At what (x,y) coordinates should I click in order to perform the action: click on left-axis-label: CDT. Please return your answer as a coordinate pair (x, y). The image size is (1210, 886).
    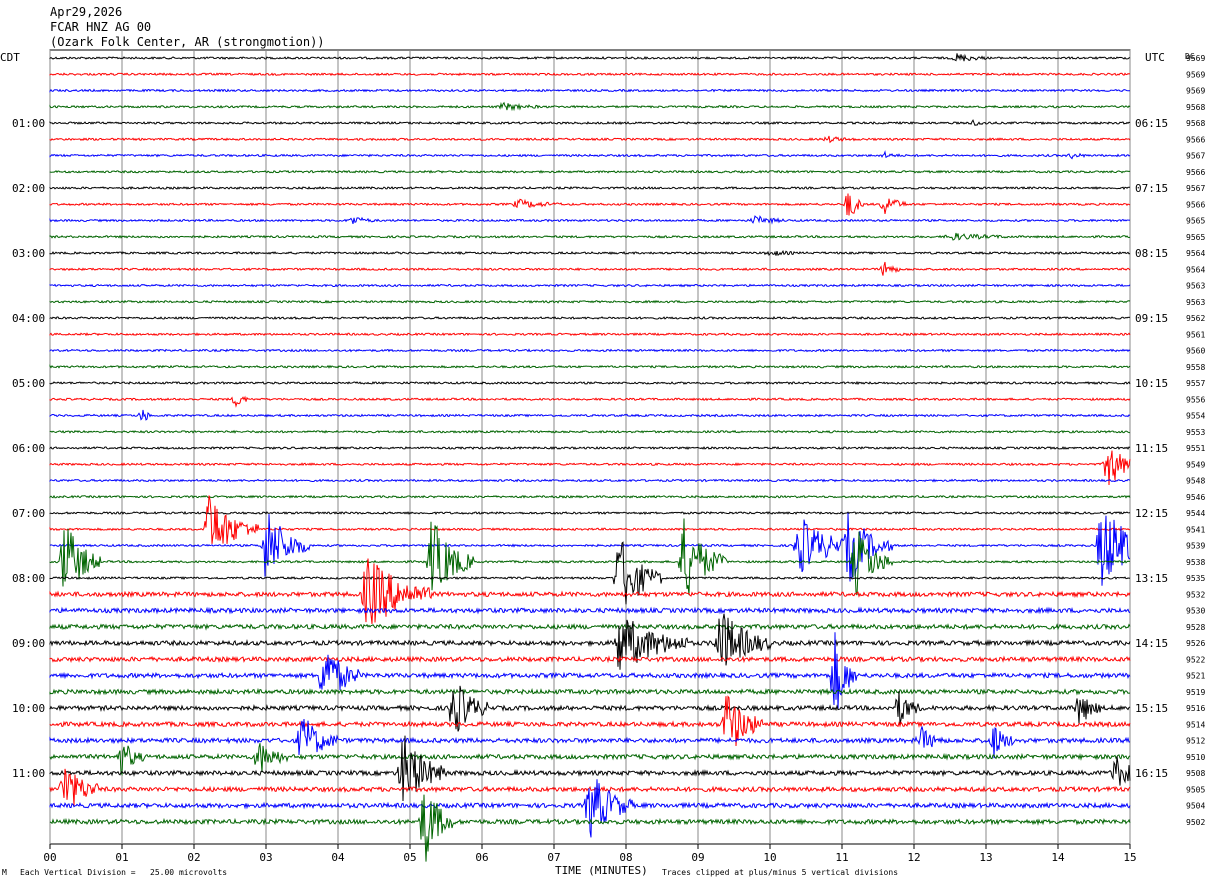
    Looking at the image, I should click on (10, 57).